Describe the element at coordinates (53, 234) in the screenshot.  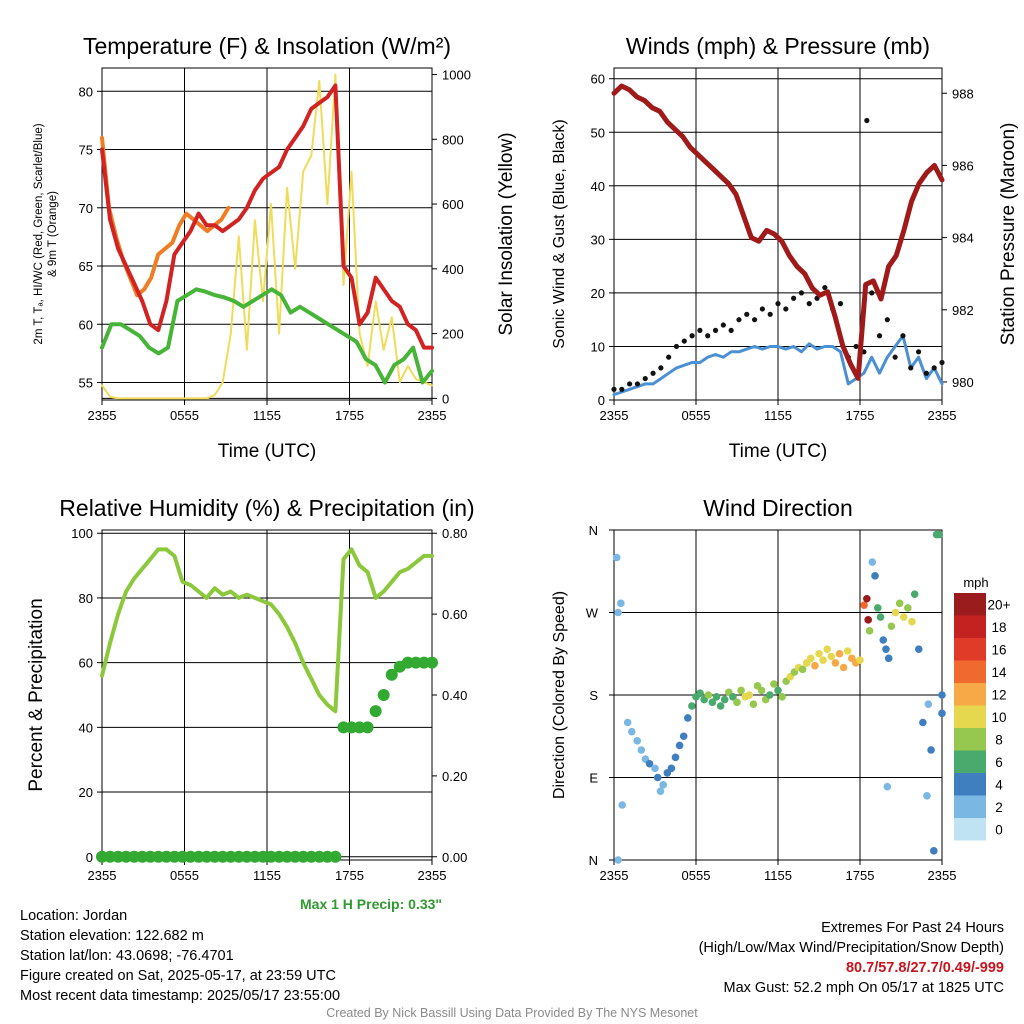
I see `y-axis-label: & 9m T (Orange)` at that location.